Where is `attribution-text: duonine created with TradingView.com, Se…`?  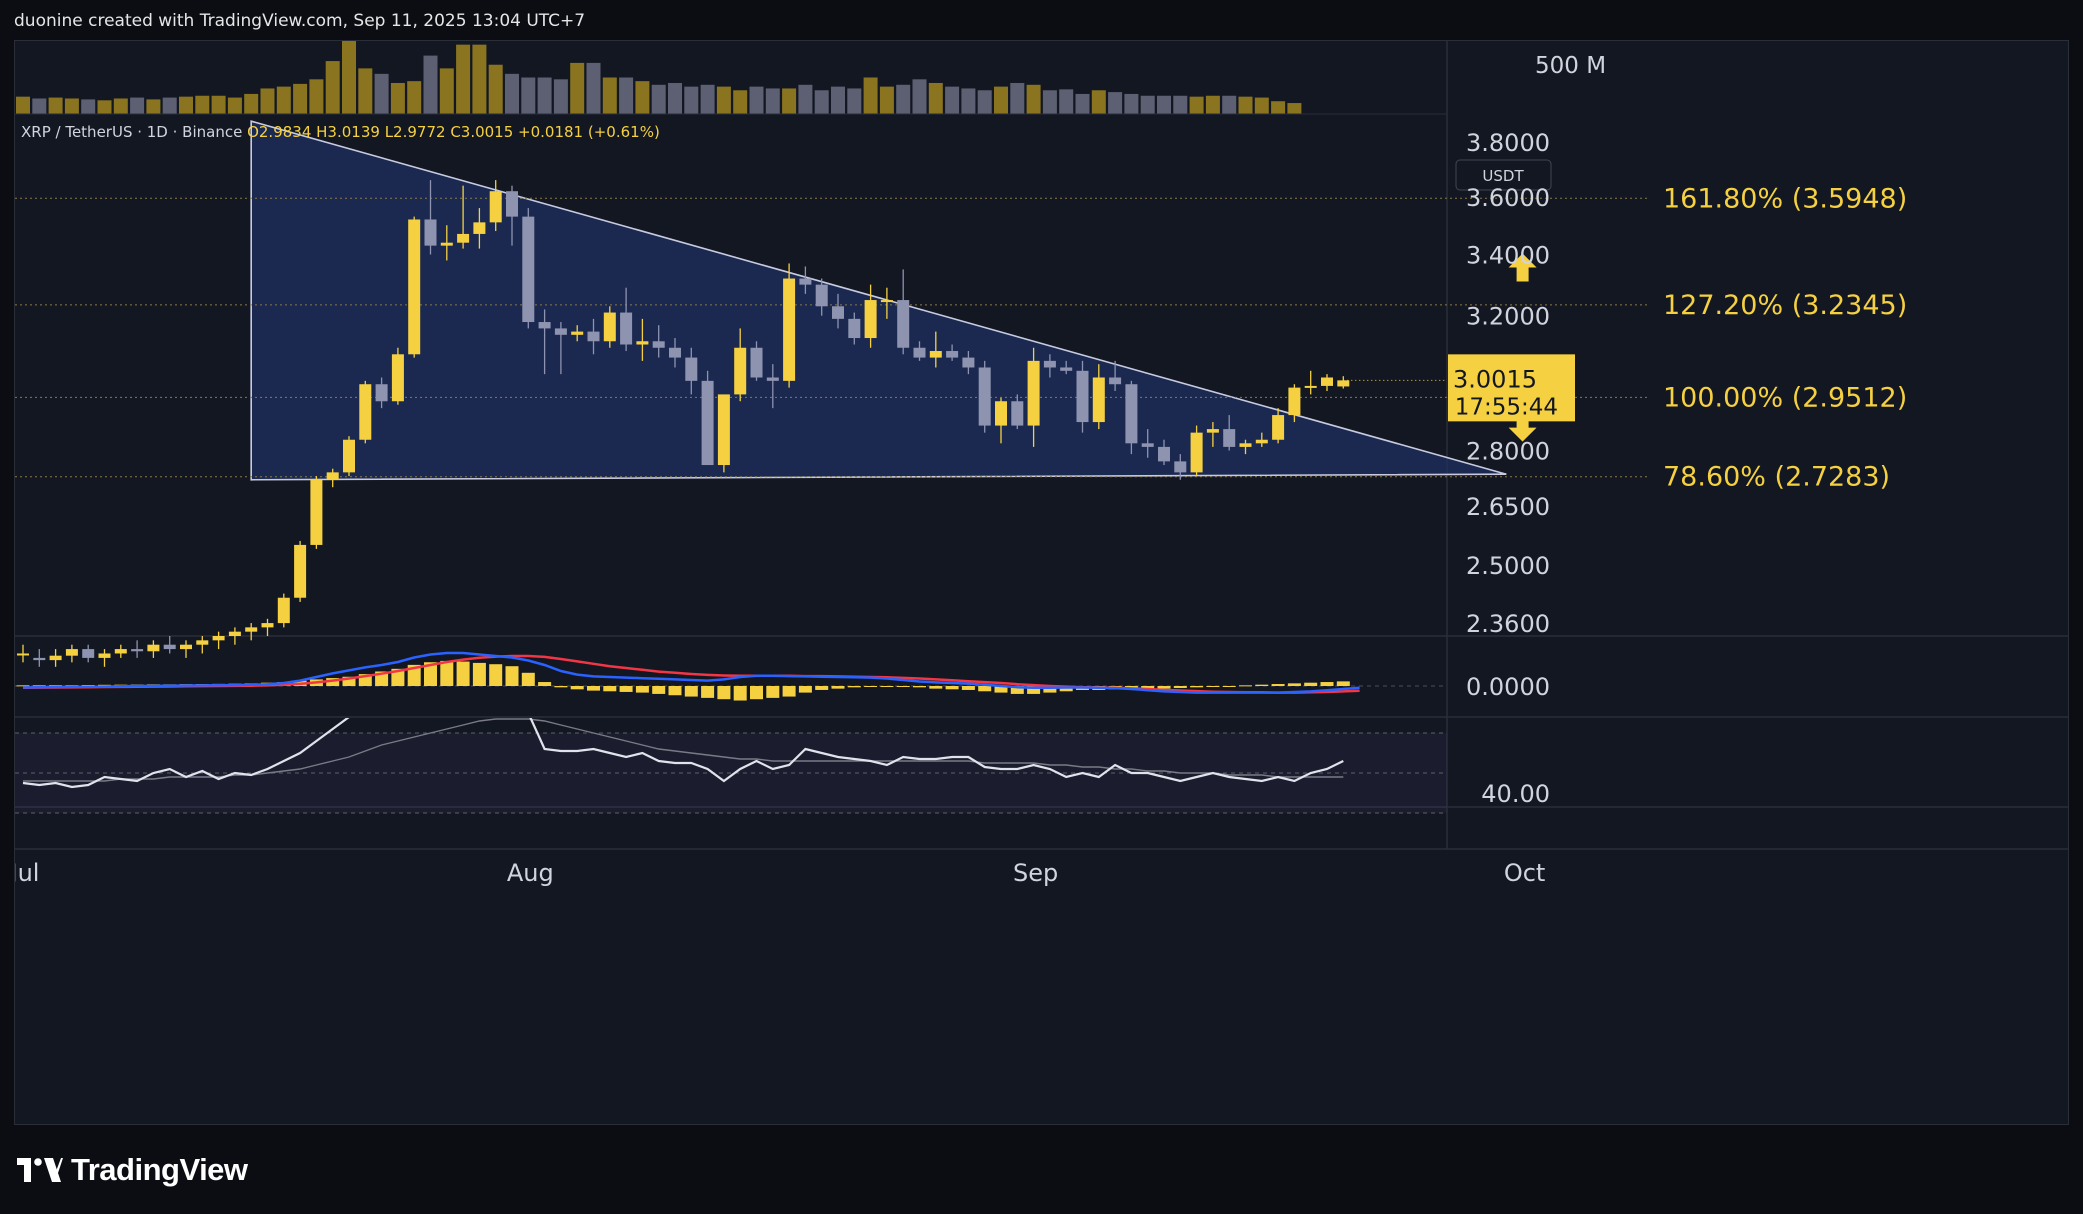 attribution-text: duonine created with TradingView.com, Se… is located at coordinates (300, 21).